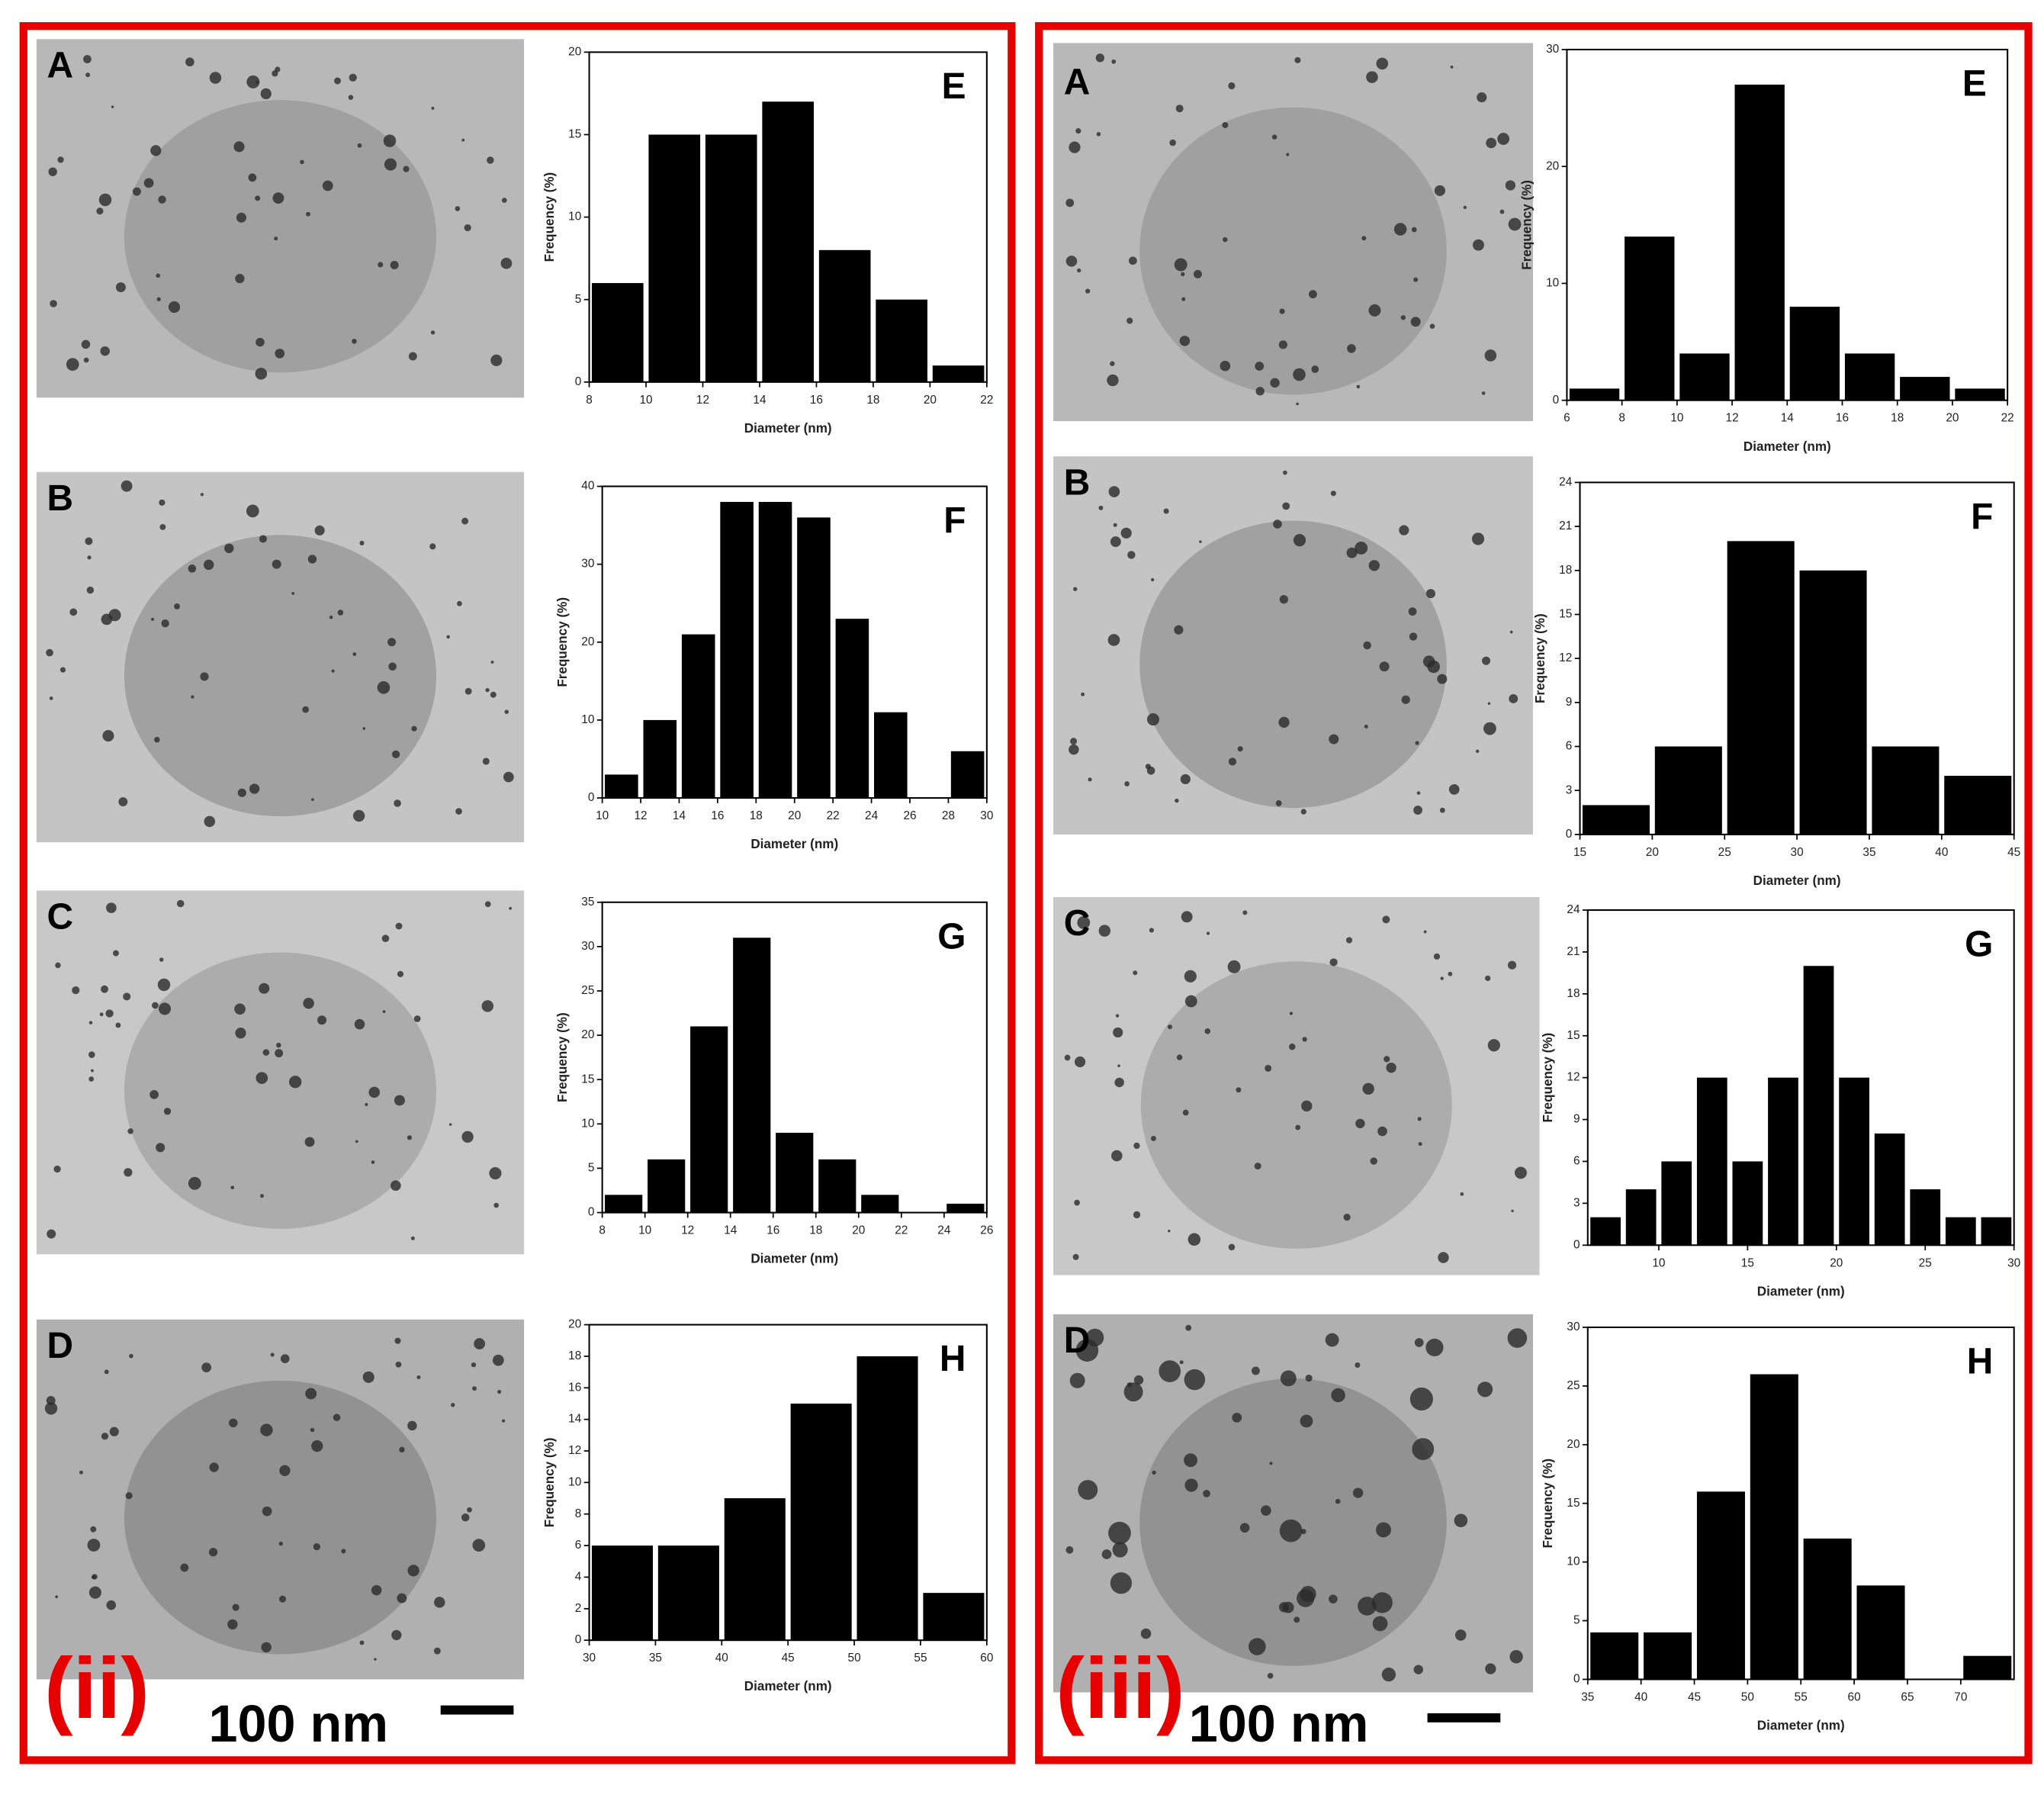 This screenshot has width=2044, height=1798. Describe the element at coordinates (788, 1686) in the screenshot. I see `x-axis-label: Diameter (nm)` at that location.